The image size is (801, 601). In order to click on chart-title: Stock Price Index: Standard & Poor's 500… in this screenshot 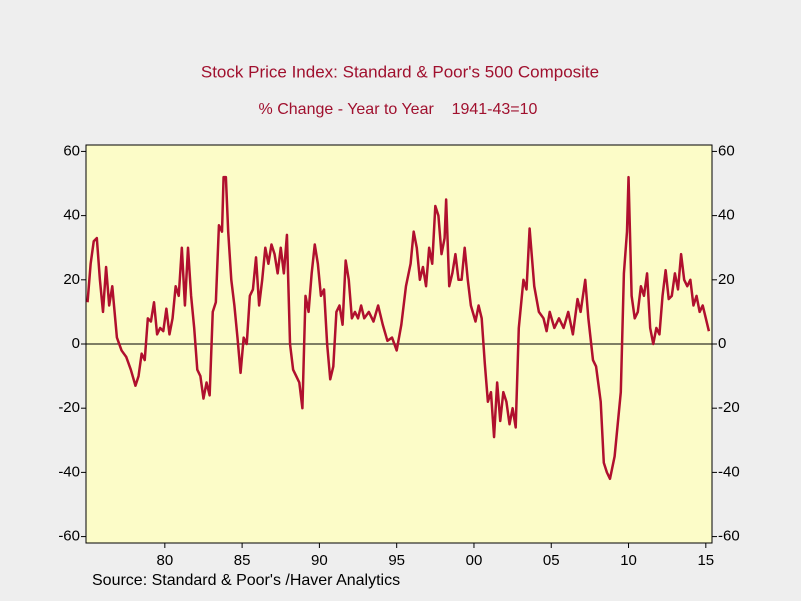, I will do `click(400, 71)`.